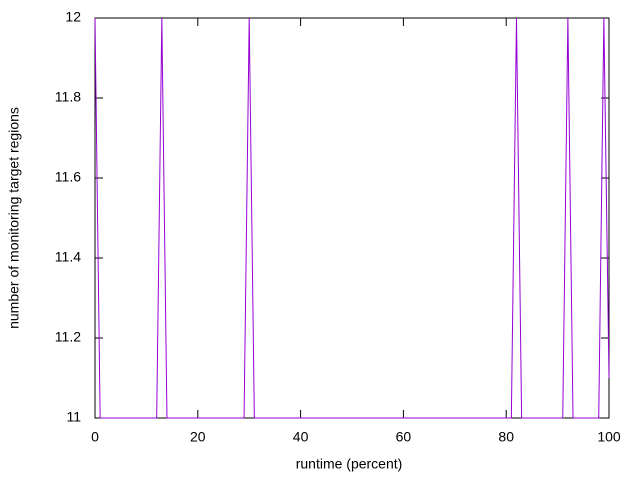 This screenshot has height=480, width=640. What do you see at coordinates (198, 437) in the screenshot?
I see `x-tick-label: 20` at bounding box center [198, 437].